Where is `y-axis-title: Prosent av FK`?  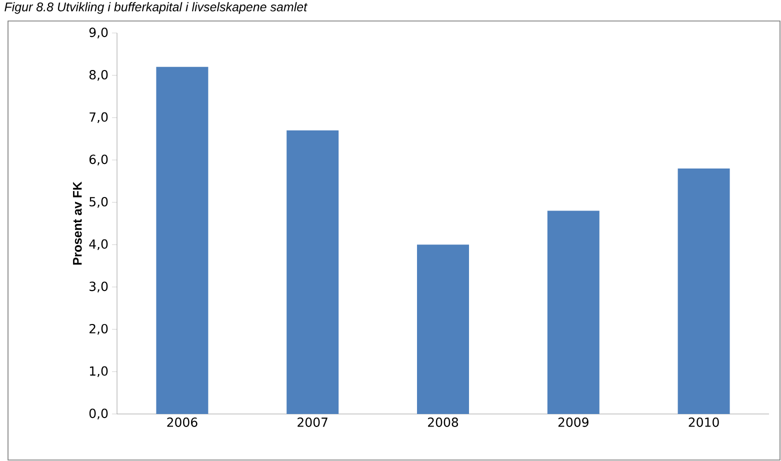
y-axis-title: Prosent av FK is located at coordinates (77, 223).